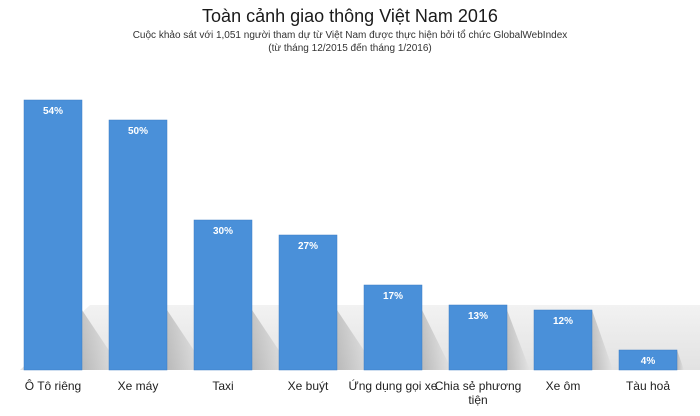 The height and width of the screenshot is (416, 700). I want to click on category-label: Xe máy, so click(138, 386).